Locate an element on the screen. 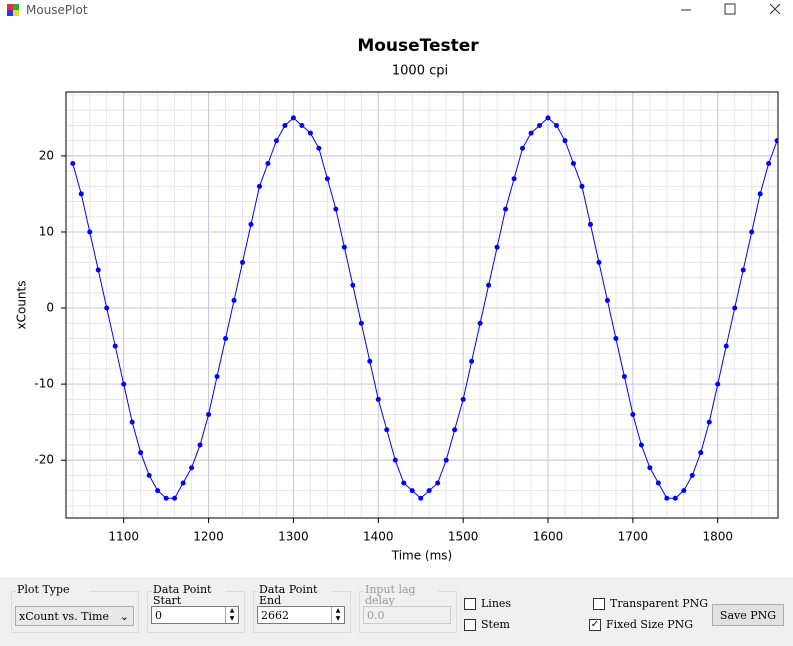 Image resolution: width=793 pixels, height=646 pixels. y-tick-label: 0 is located at coordinates (50, 308).